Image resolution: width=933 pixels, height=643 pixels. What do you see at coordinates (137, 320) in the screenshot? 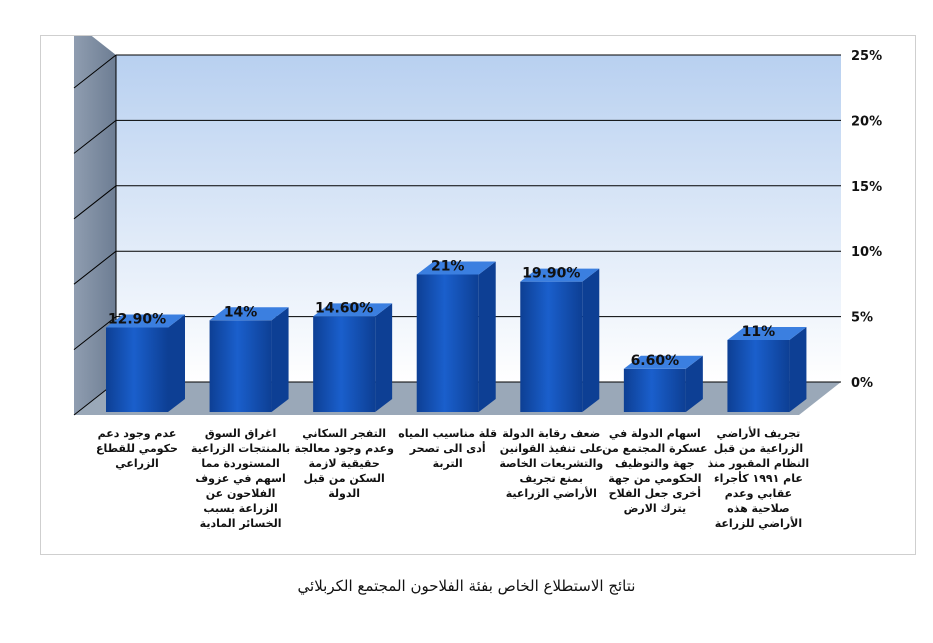
I see `data-label: 12.90%` at bounding box center [137, 320].